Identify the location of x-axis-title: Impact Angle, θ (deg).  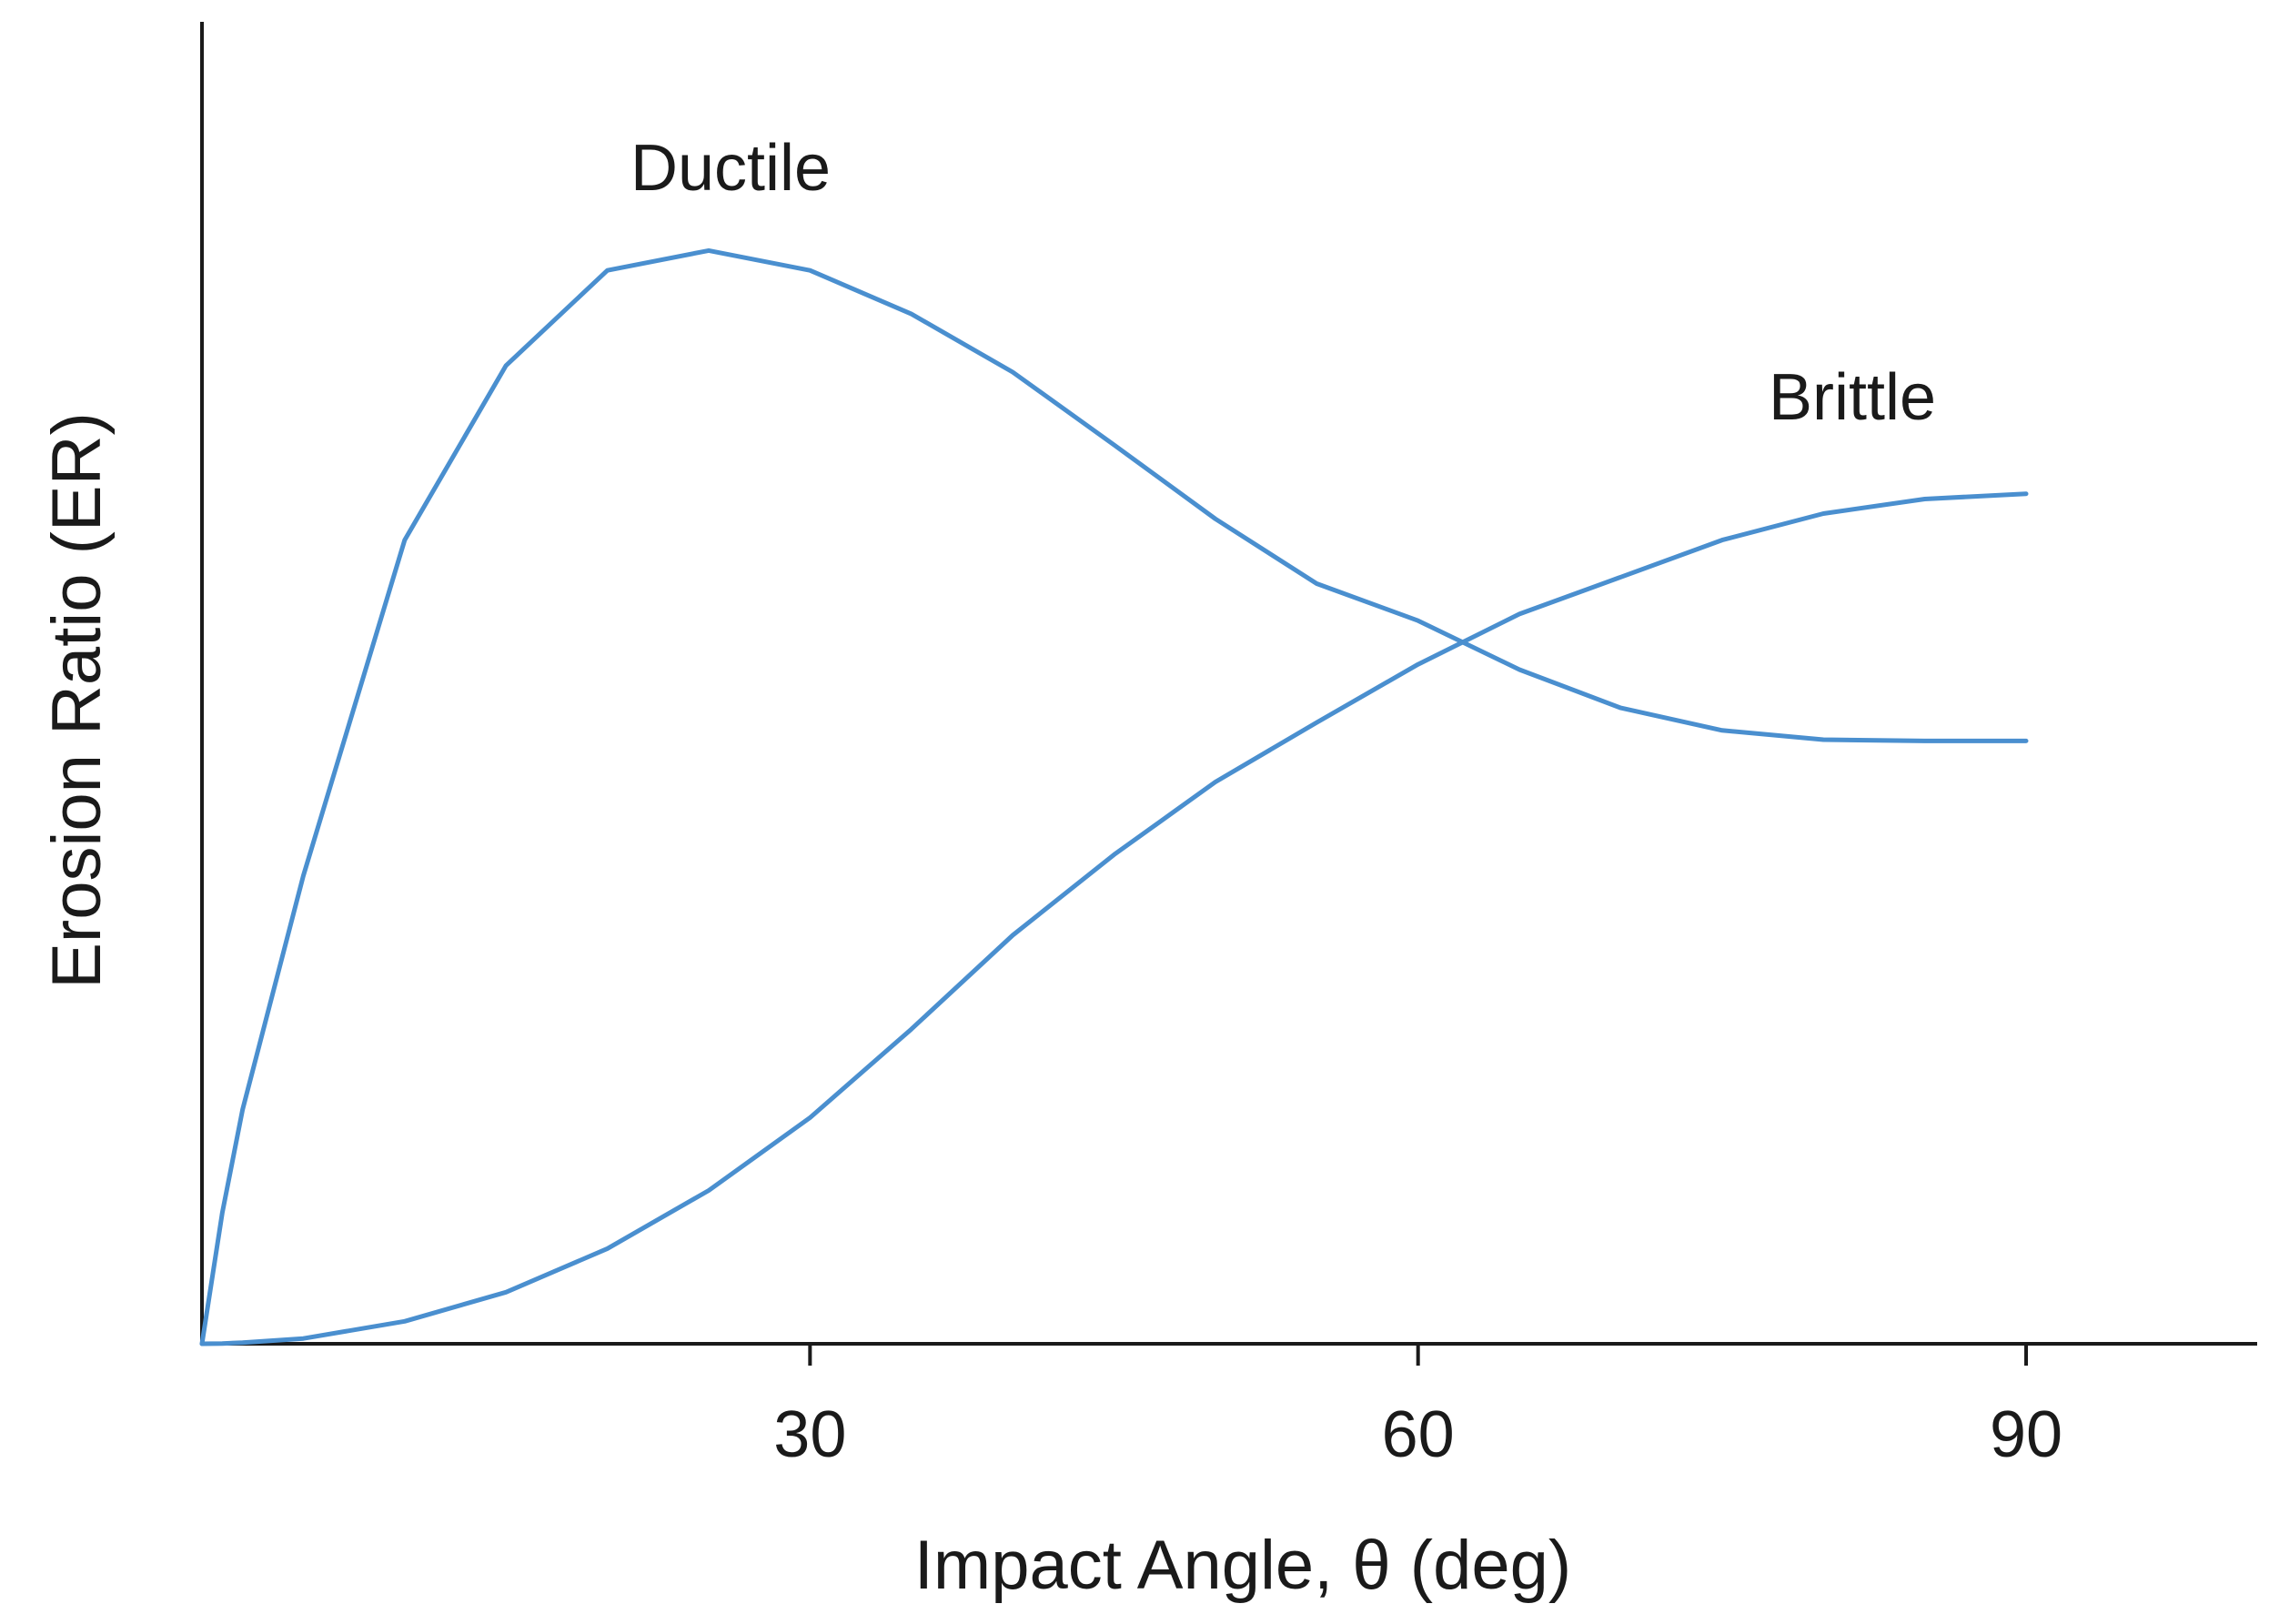
(1242, 1565).